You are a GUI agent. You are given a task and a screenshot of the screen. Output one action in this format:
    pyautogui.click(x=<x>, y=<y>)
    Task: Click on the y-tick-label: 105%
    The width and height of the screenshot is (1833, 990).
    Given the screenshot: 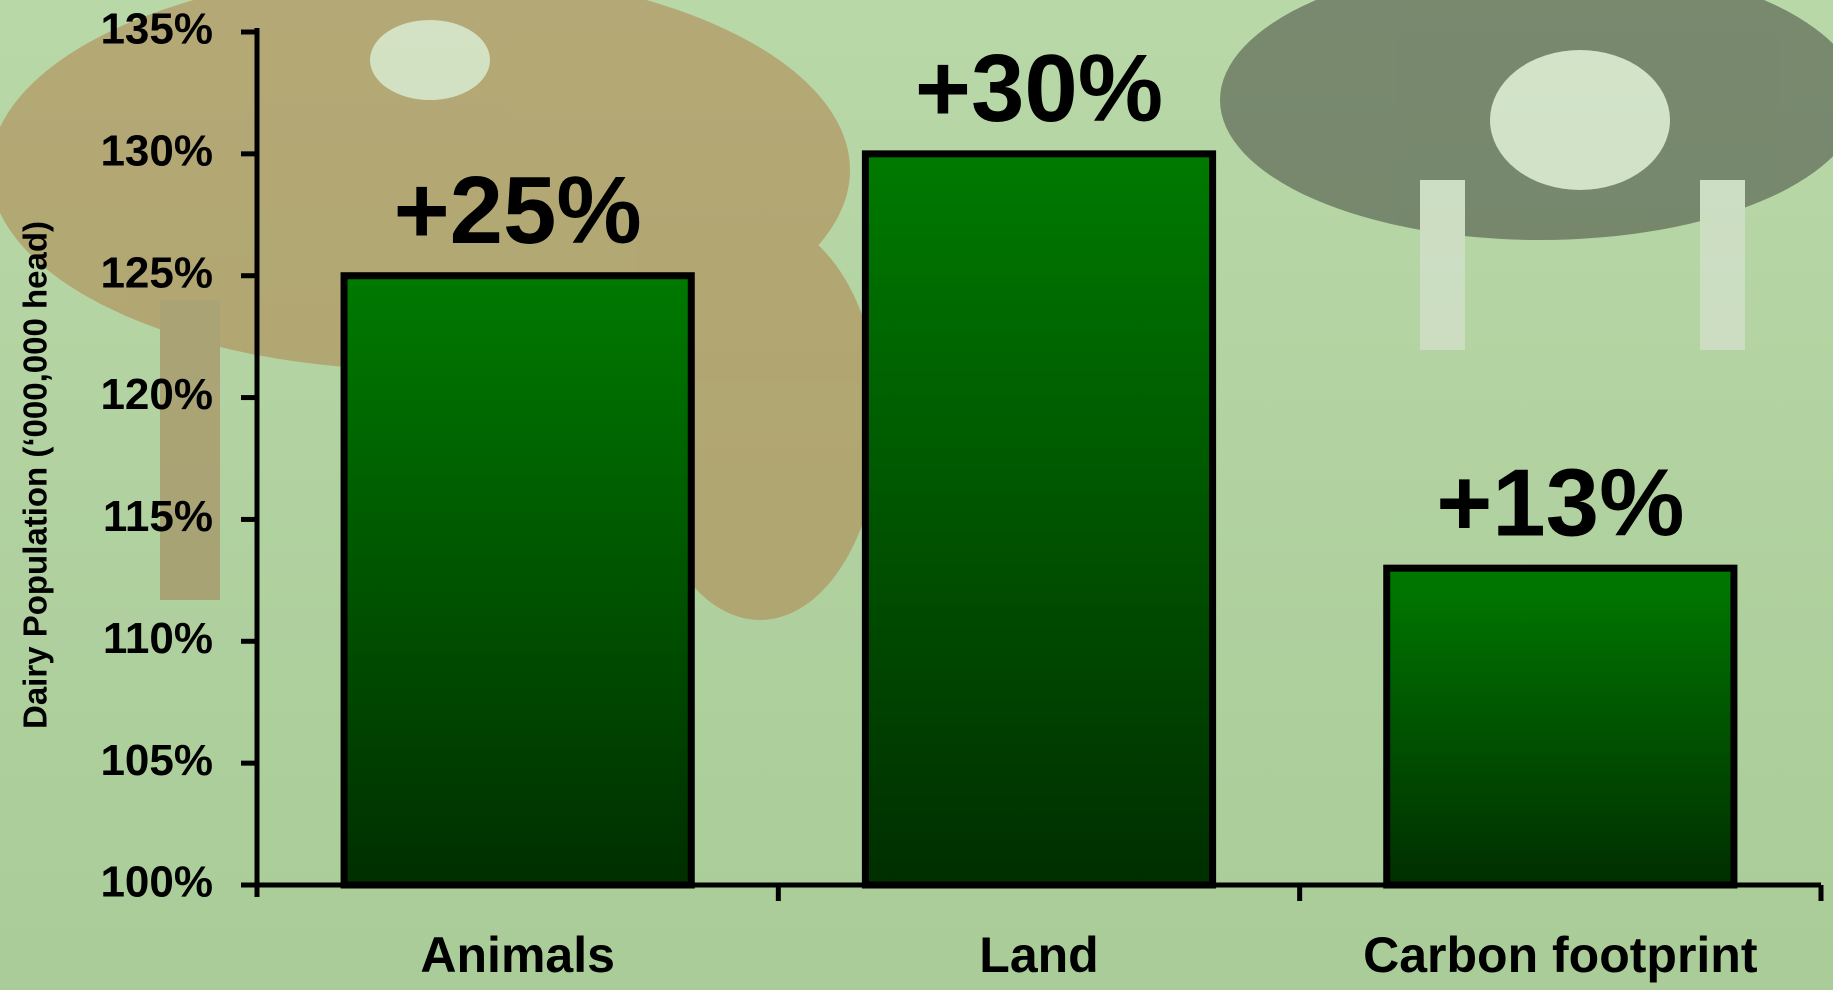 What is the action you would take?
    pyautogui.click(x=156, y=760)
    